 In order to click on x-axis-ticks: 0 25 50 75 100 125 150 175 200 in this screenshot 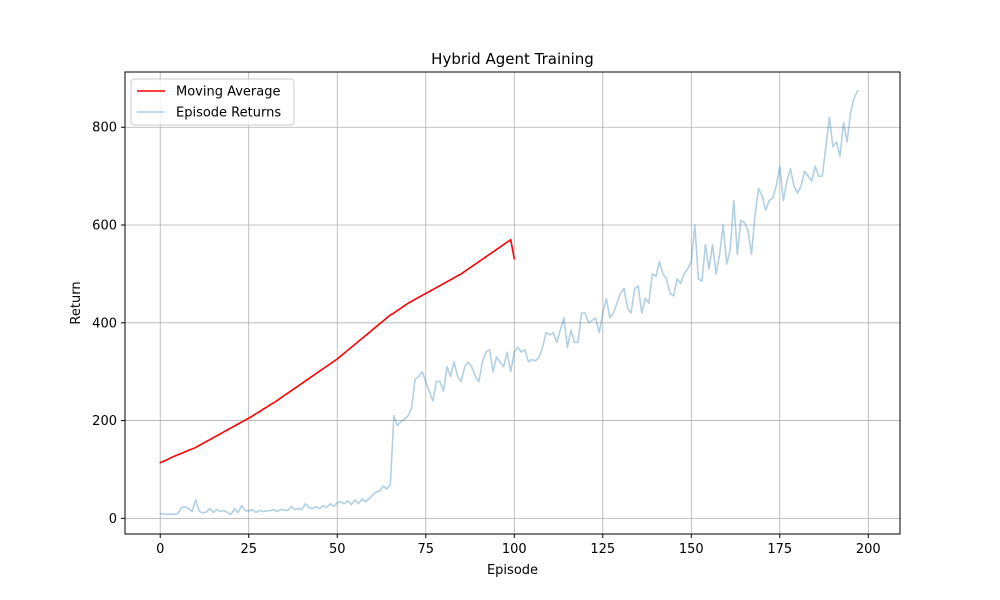, I will do `click(518, 545)`.